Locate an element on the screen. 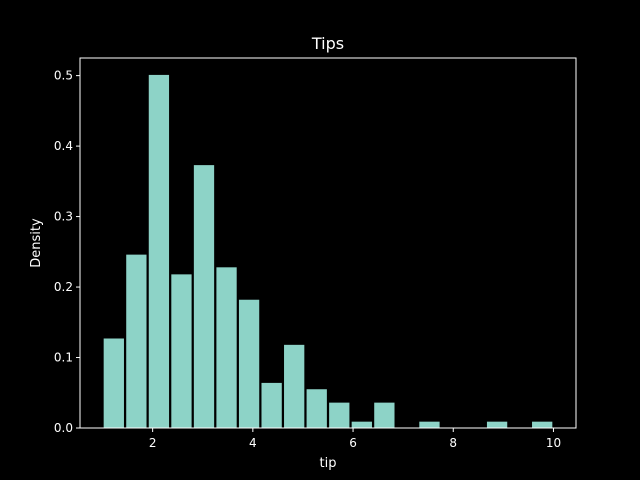 The height and width of the screenshot is (480, 640). y-tick-label: 0.1 is located at coordinates (63, 358).